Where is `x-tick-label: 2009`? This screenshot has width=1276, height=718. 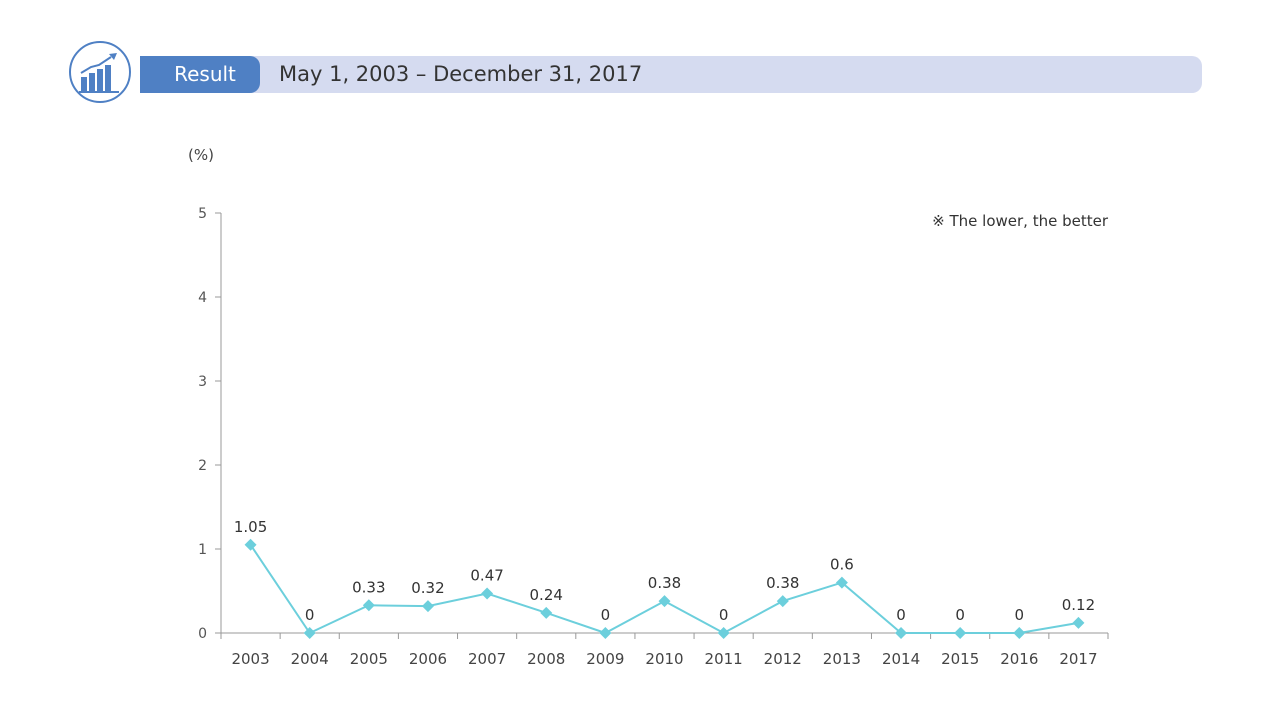
x-tick-label: 2009 is located at coordinates (605, 659).